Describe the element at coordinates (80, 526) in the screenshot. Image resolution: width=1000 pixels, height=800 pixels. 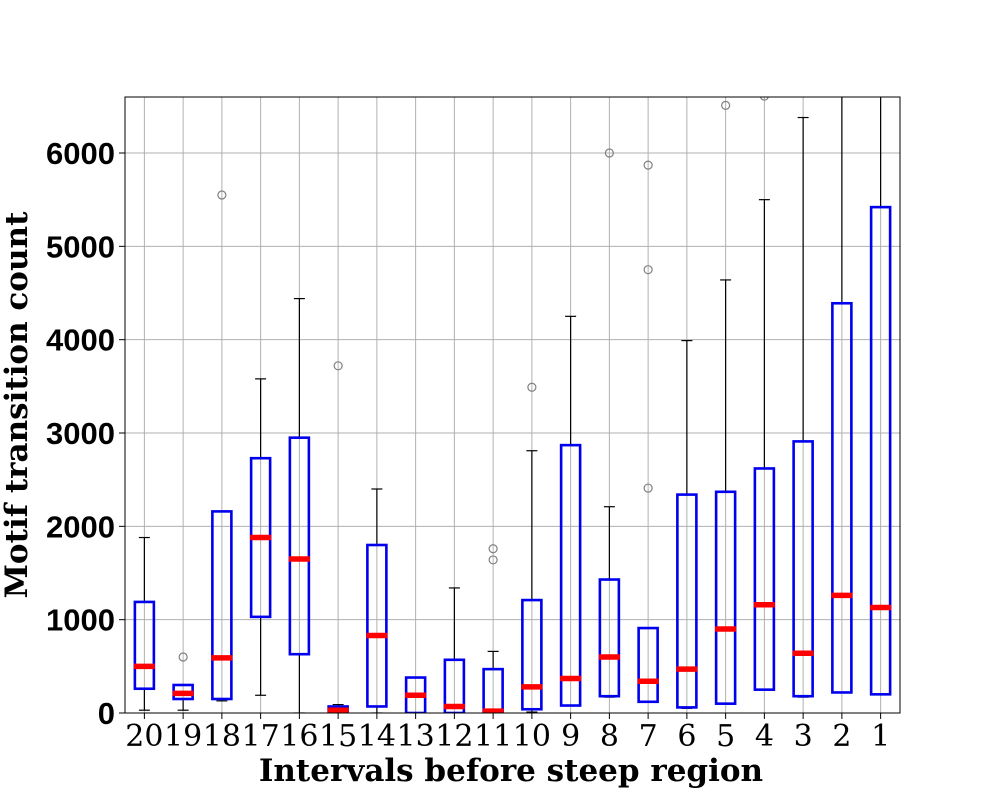
I see `y-tick-label: 2000` at that location.